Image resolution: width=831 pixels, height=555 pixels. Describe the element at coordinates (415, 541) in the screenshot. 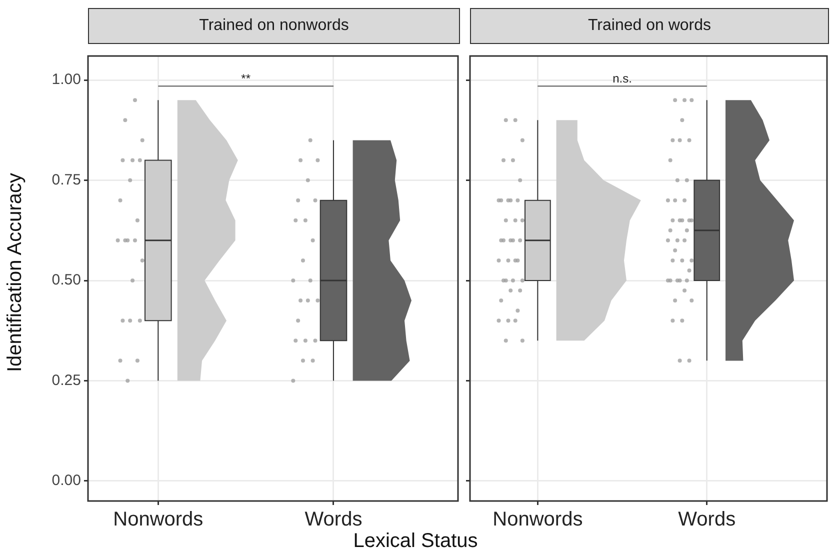

I see `x-axis-title: Lexical Status` at that location.